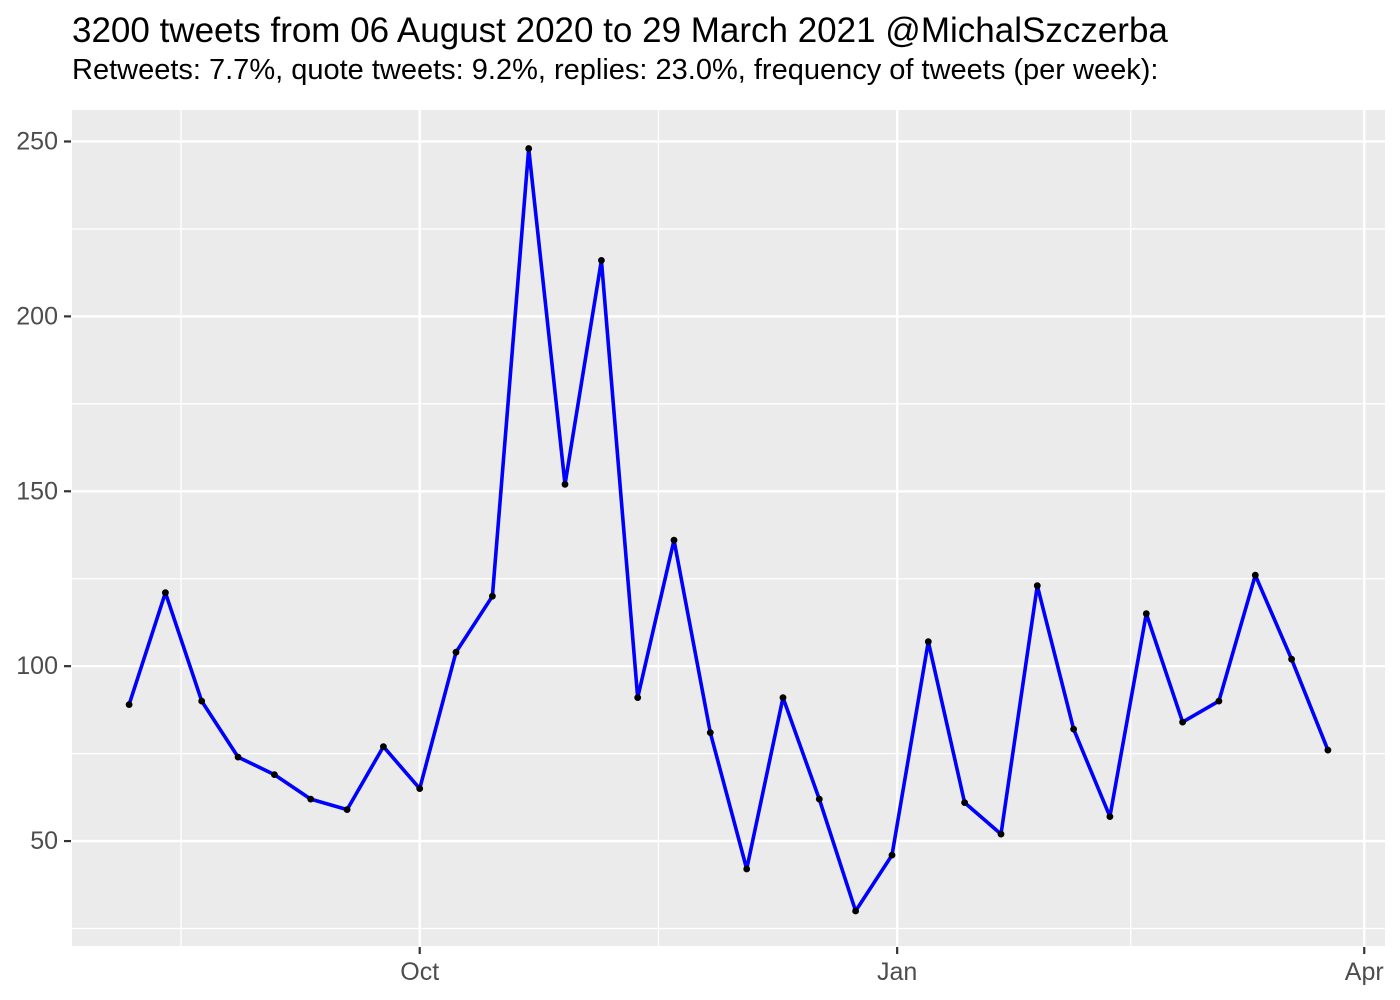 The image size is (1400, 1000). I want to click on y-tick-label: 100, so click(37, 666).